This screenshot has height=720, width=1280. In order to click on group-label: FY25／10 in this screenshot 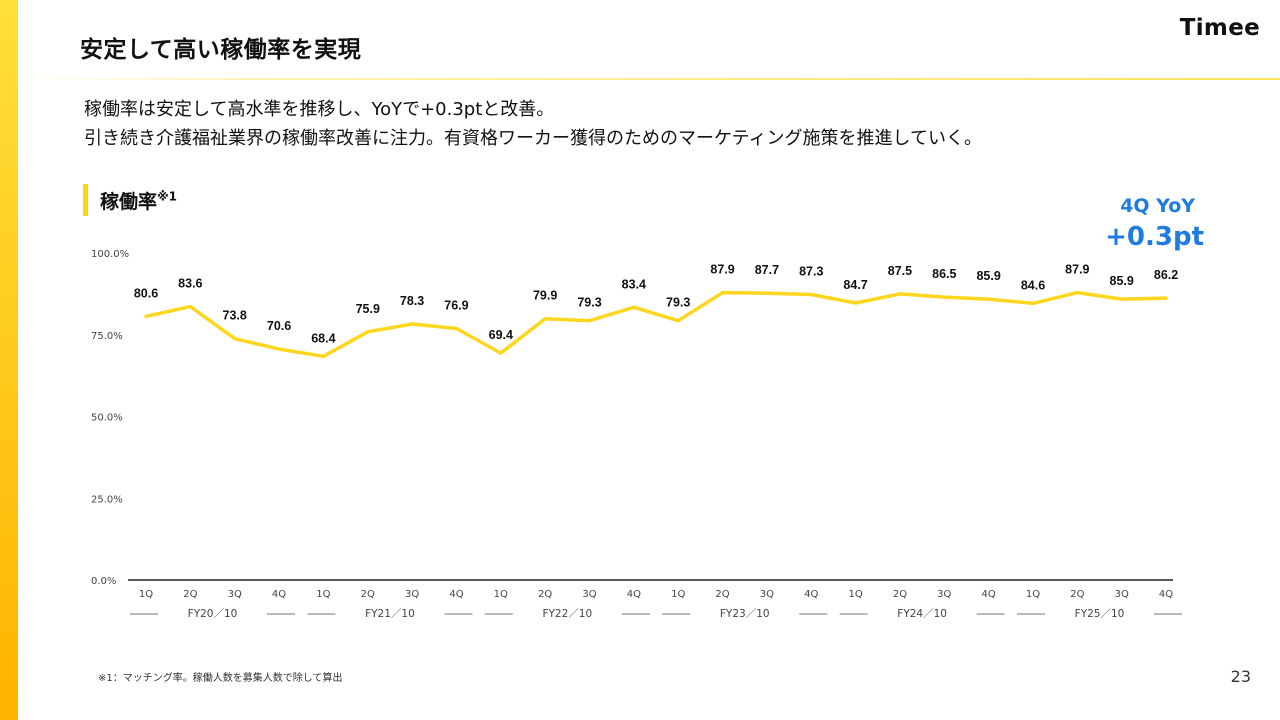, I will do `click(1100, 614)`.